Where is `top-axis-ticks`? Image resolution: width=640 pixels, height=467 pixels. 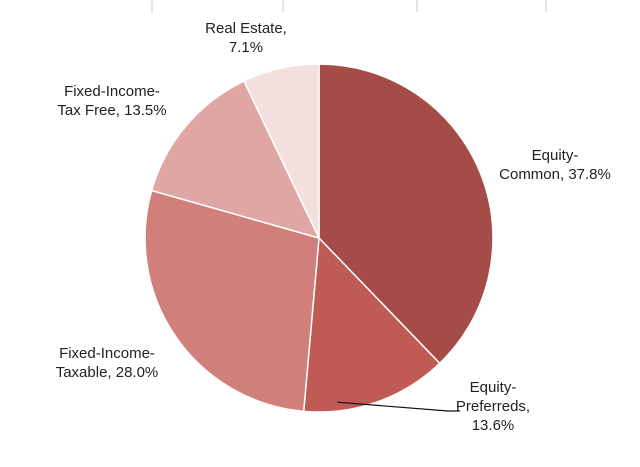 top-axis-ticks is located at coordinates (349, 6).